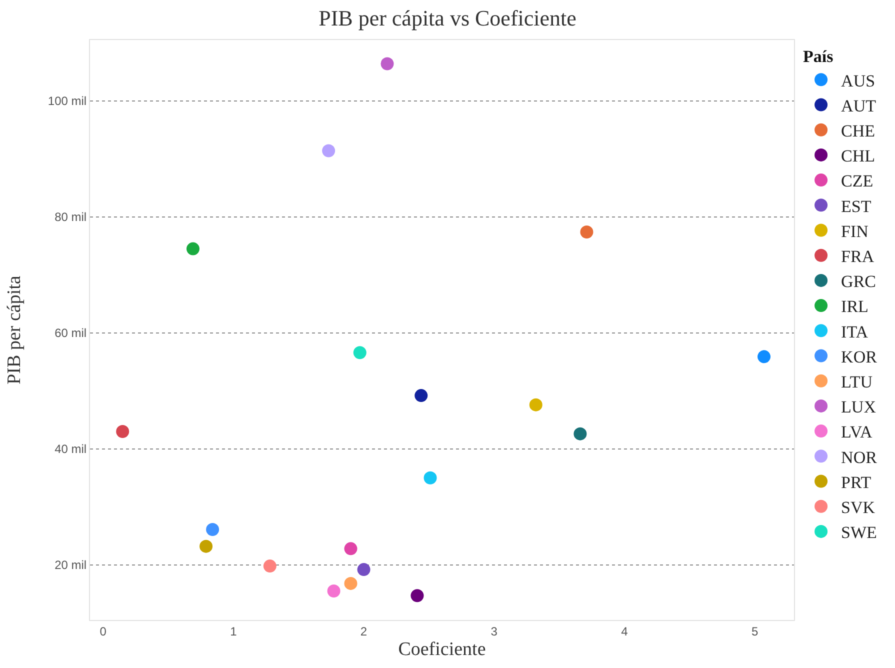 This screenshot has height=668, width=895. What do you see at coordinates (857, 181) in the screenshot?
I see `legend-label: CZE` at bounding box center [857, 181].